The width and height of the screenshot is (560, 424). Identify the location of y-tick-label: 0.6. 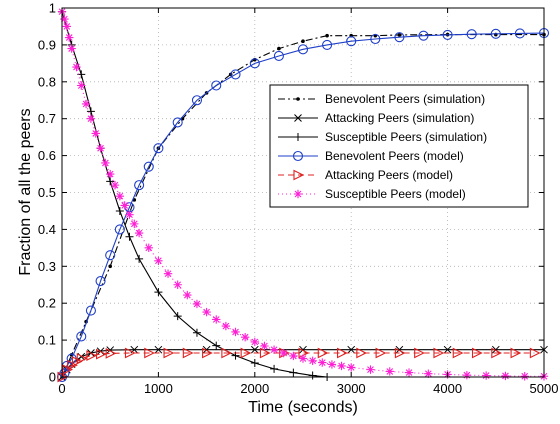
(47, 155).